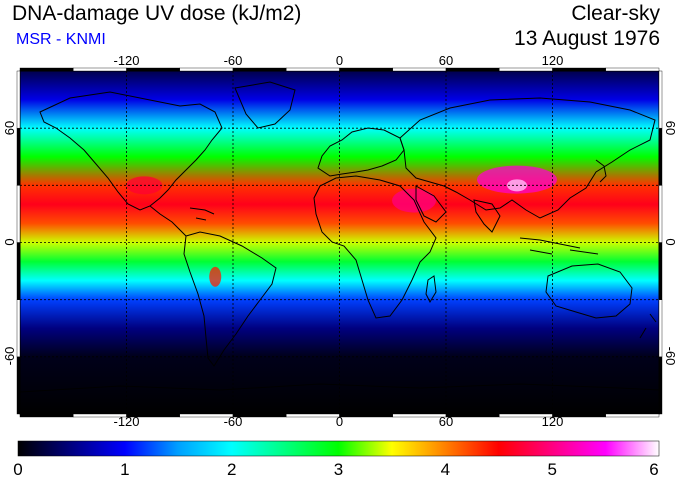 The width and height of the screenshot is (678, 480). Describe the element at coordinates (446, 60) in the screenshot. I see `lon-label-top-e60: 60` at that location.